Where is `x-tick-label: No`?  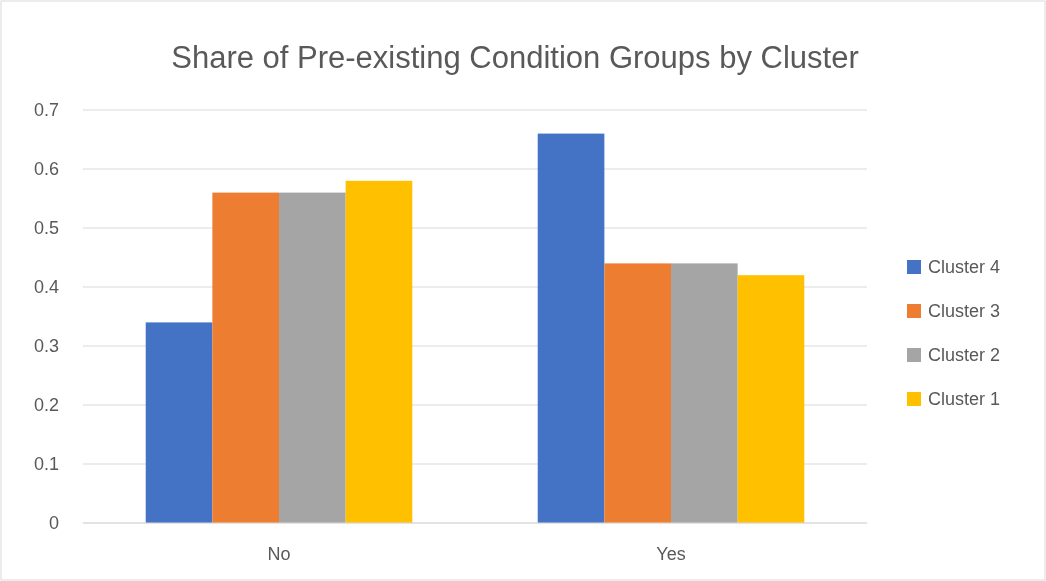 x-tick-label: No is located at coordinates (279, 554).